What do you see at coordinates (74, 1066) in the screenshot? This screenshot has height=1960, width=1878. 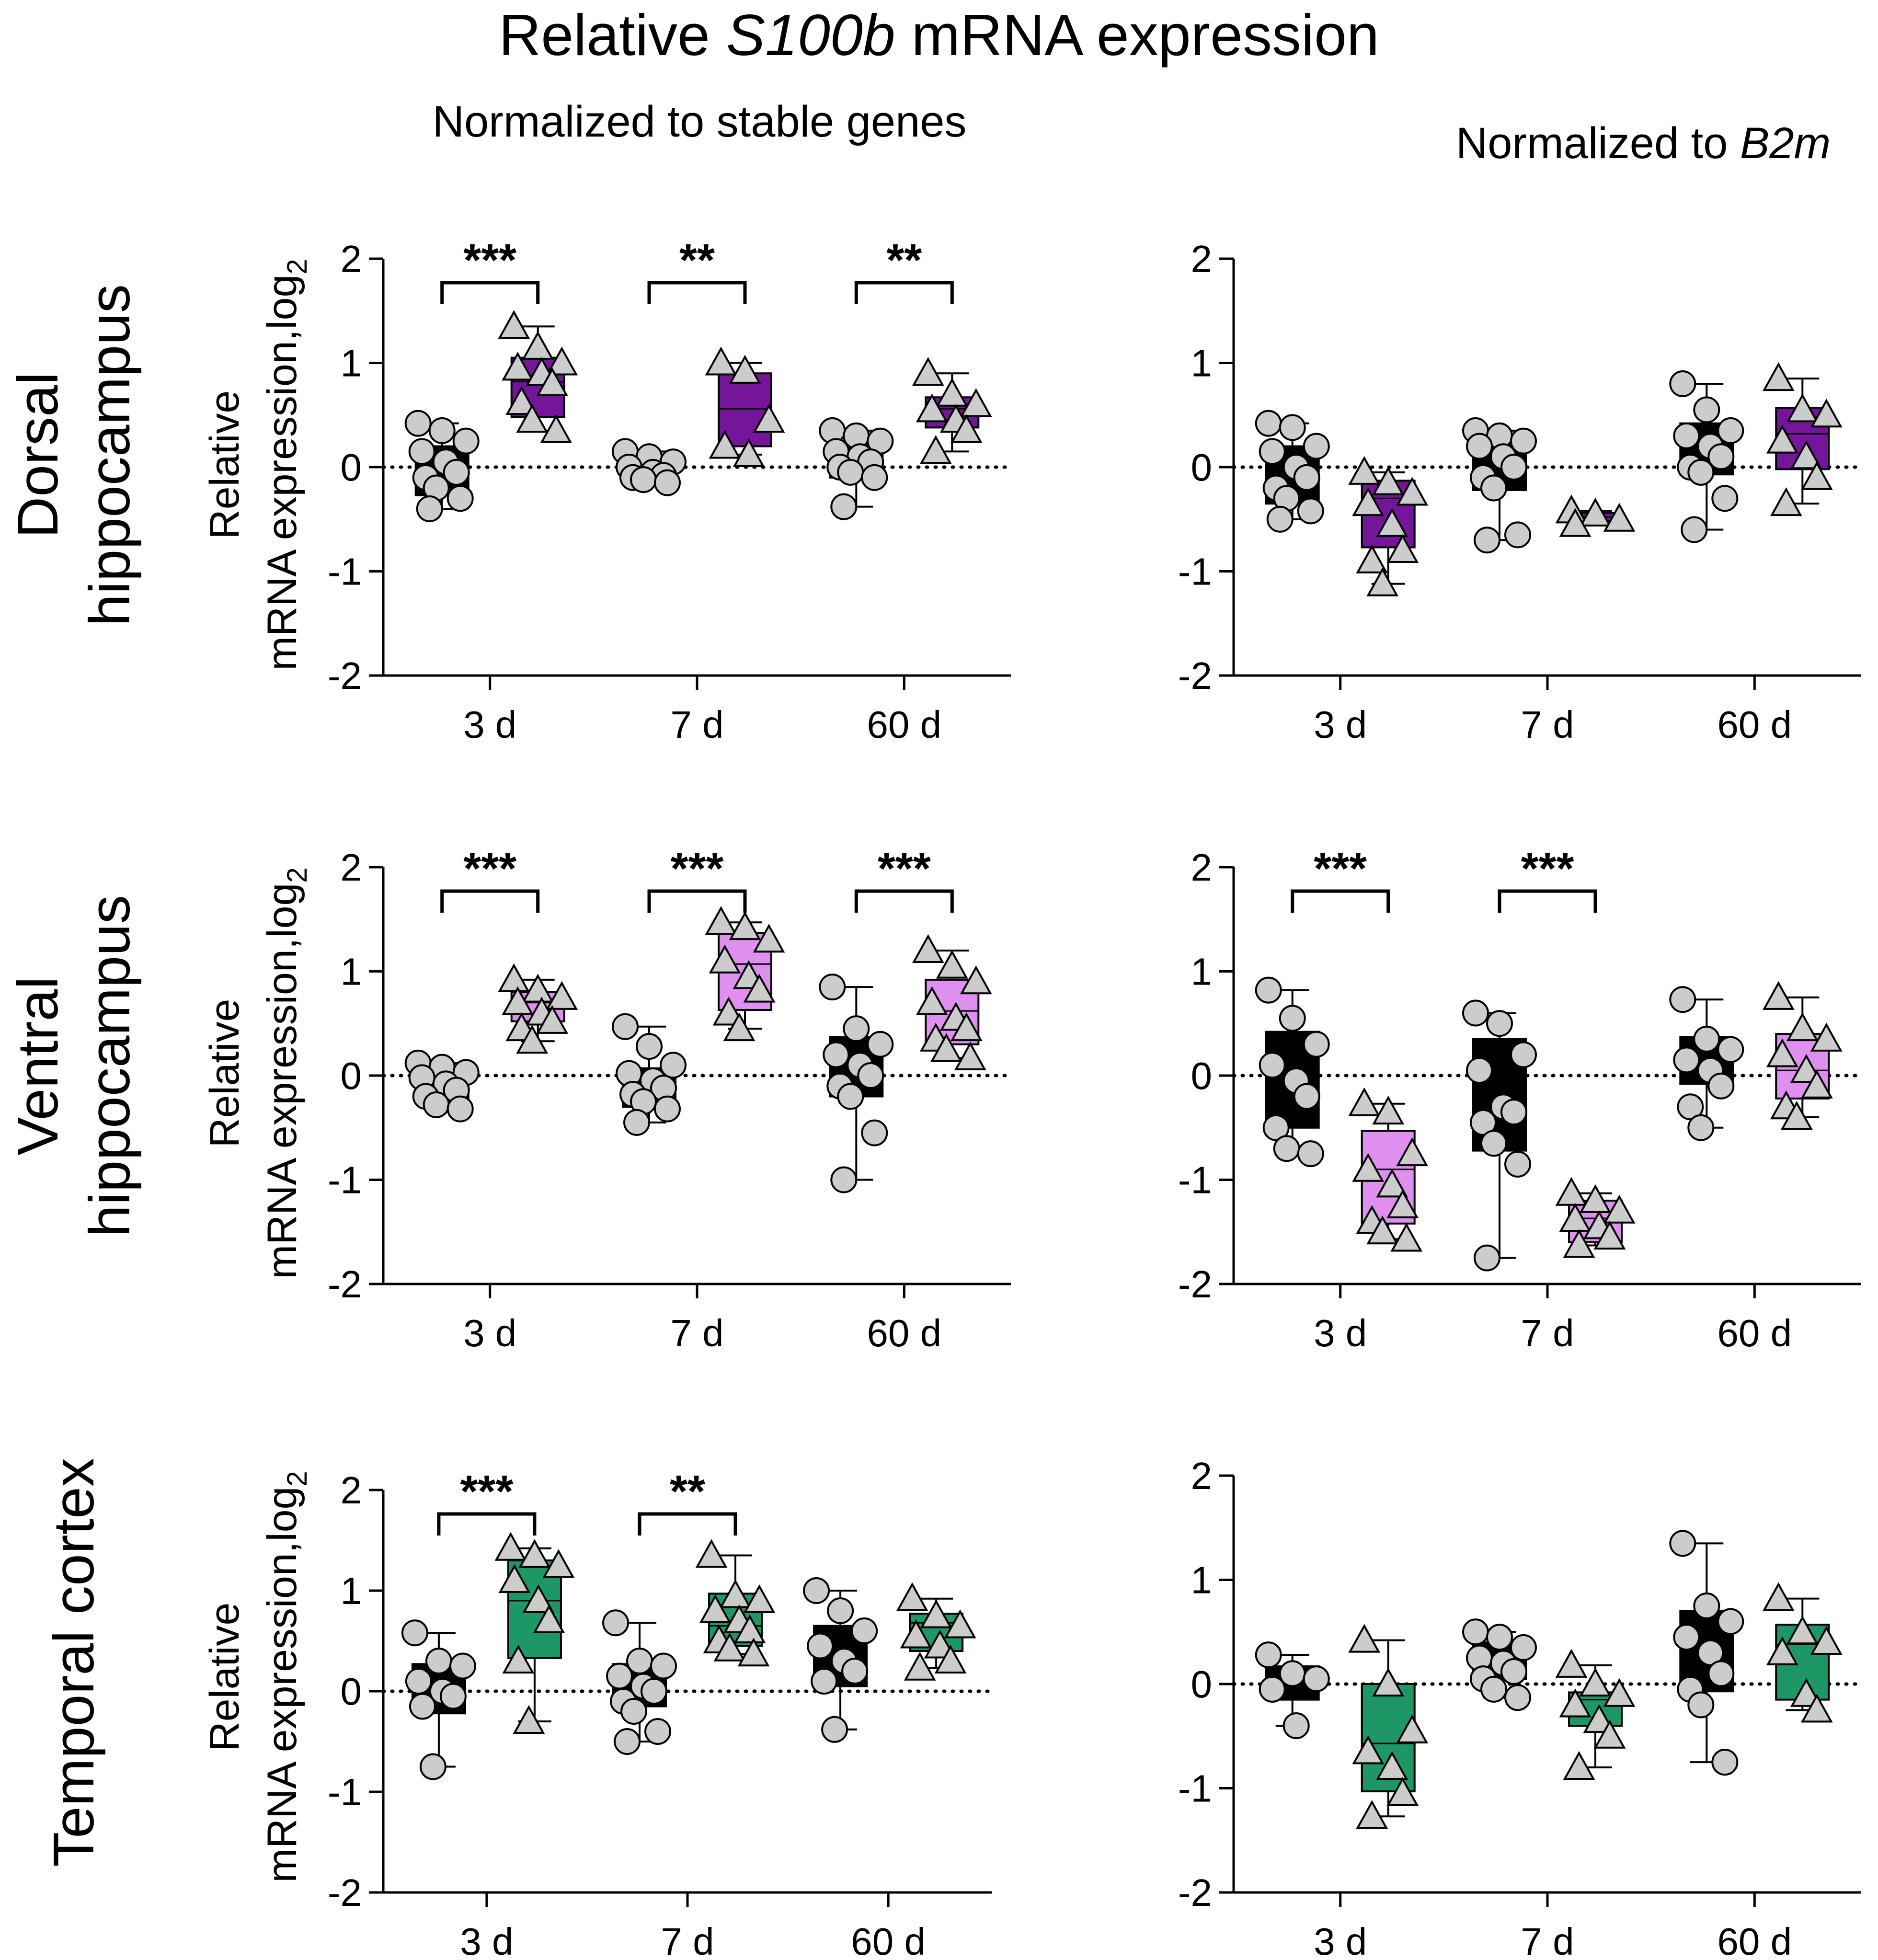 I see `row-label-ventral: Ventral hippocampus` at bounding box center [74, 1066].